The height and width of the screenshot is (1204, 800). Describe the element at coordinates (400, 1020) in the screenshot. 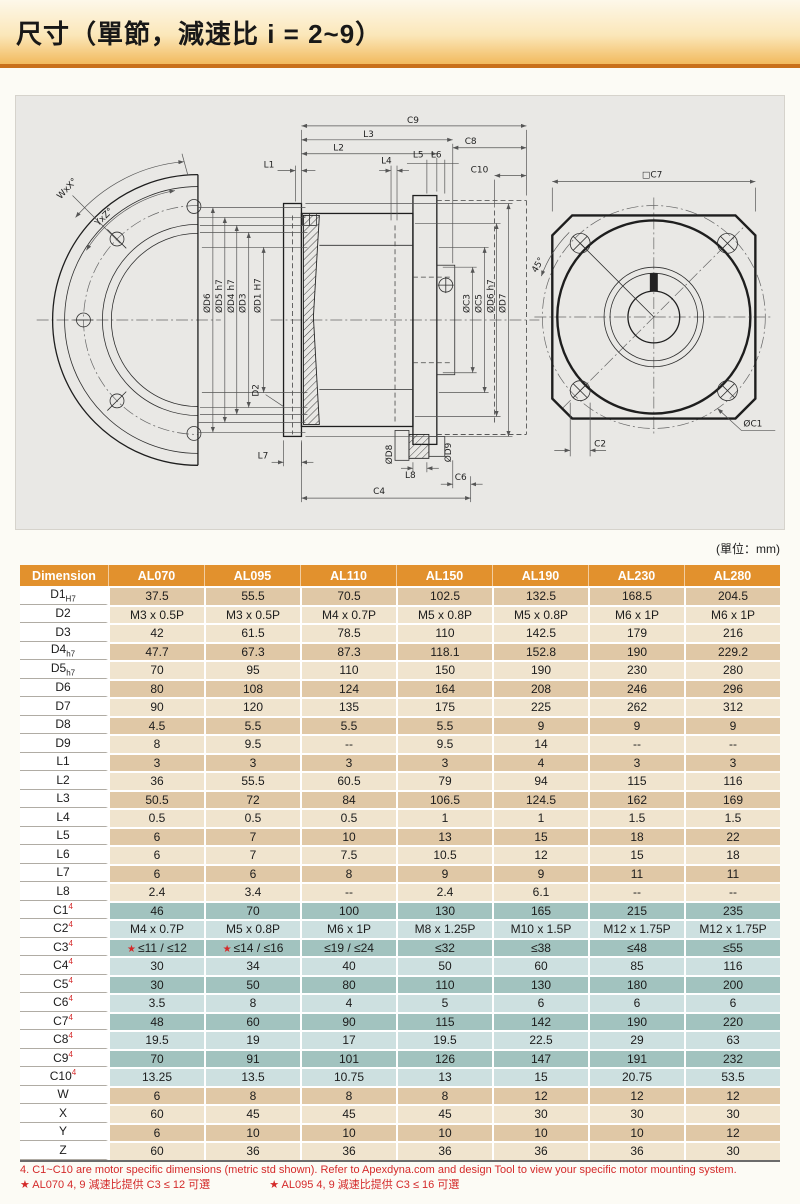

I see `table-row: C74 48 60 90 115 142 190 220` at that location.